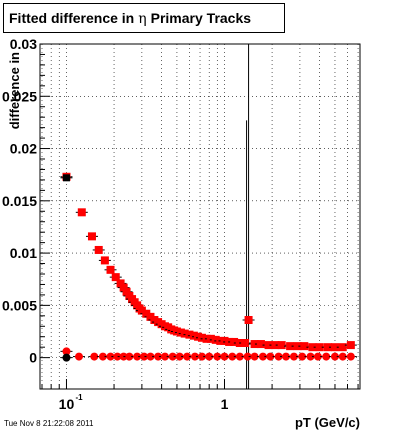 Image resolution: width=400 pixels, height=433 pixels. What do you see at coordinates (23, 44) in the screenshot?
I see `y-tick-label: 0.03` at bounding box center [23, 44].